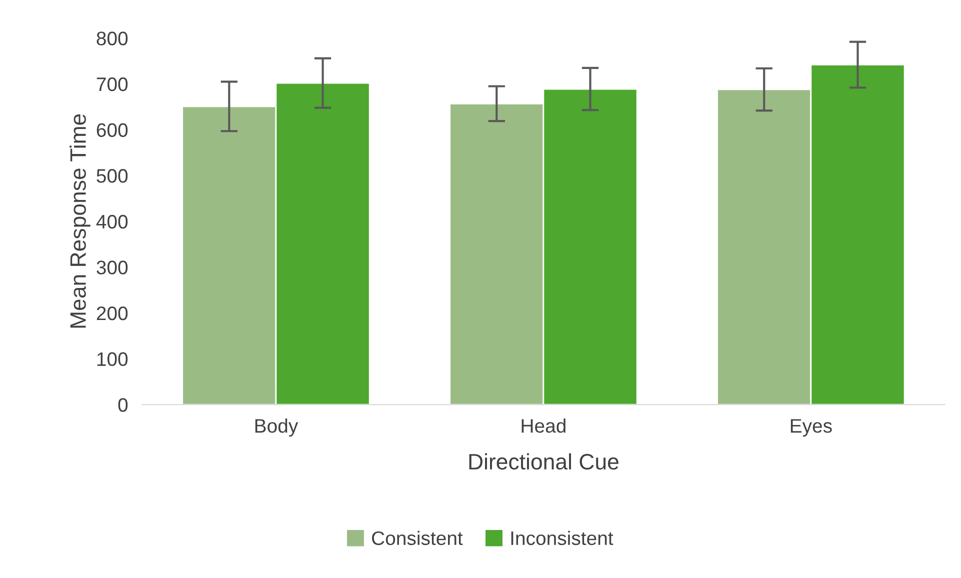 The width and height of the screenshot is (961, 578). Describe the element at coordinates (112, 39) in the screenshot. I see `y-tick-label: 800` at that location.